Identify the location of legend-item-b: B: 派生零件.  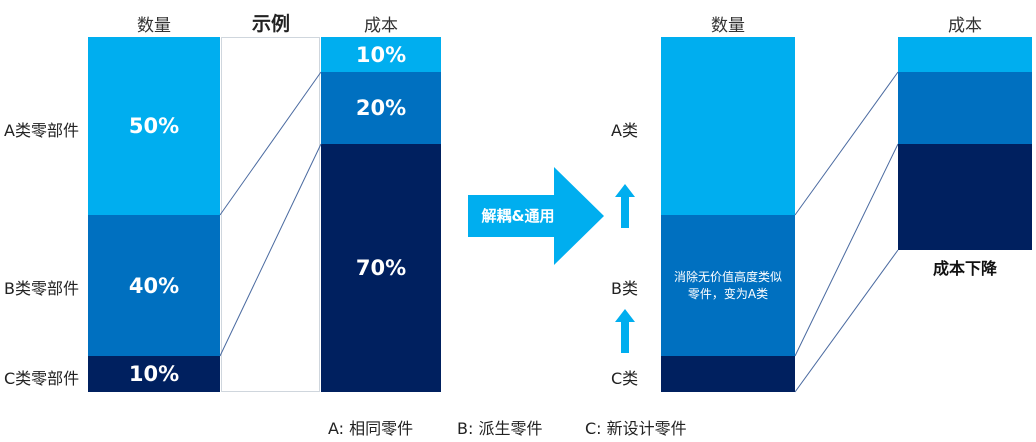
(500, 428).